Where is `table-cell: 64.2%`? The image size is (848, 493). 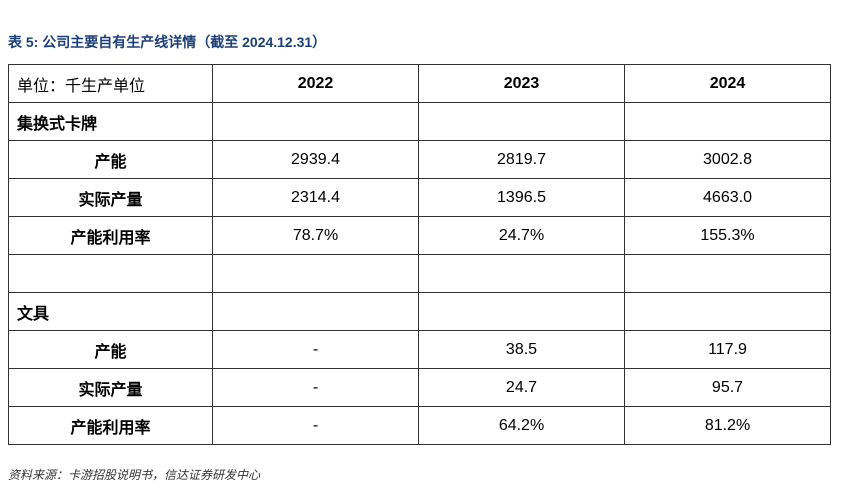
table-cell: 64.2% is located at coordinates (521, 425).